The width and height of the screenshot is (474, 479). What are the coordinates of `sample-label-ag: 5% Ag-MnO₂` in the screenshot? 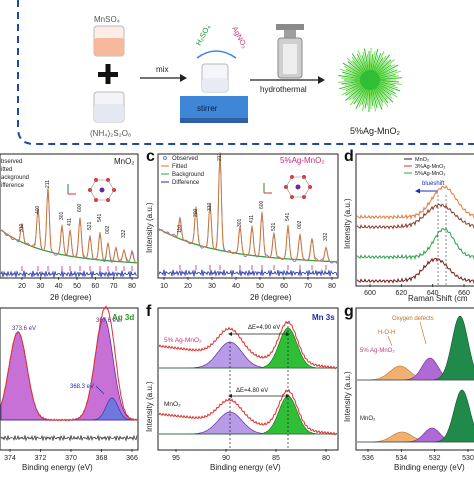 It's located at (377, 351).